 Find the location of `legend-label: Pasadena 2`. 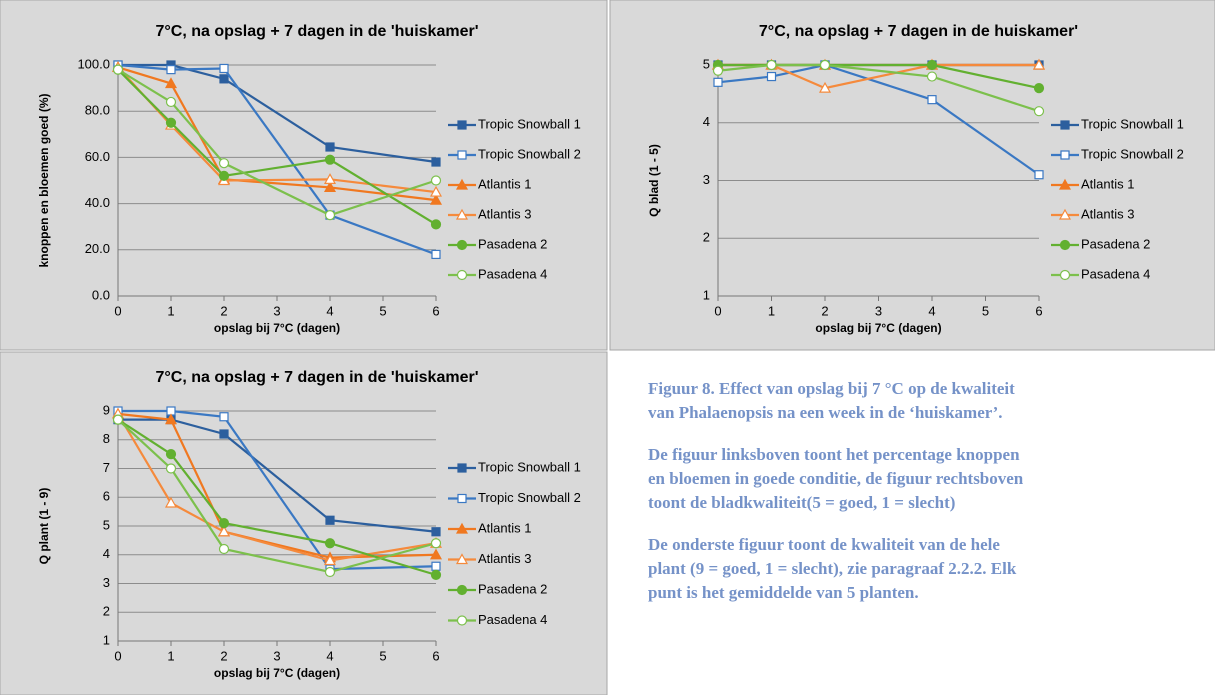

legend-label: Pasadena 2 is located at coordinates (512, 243).